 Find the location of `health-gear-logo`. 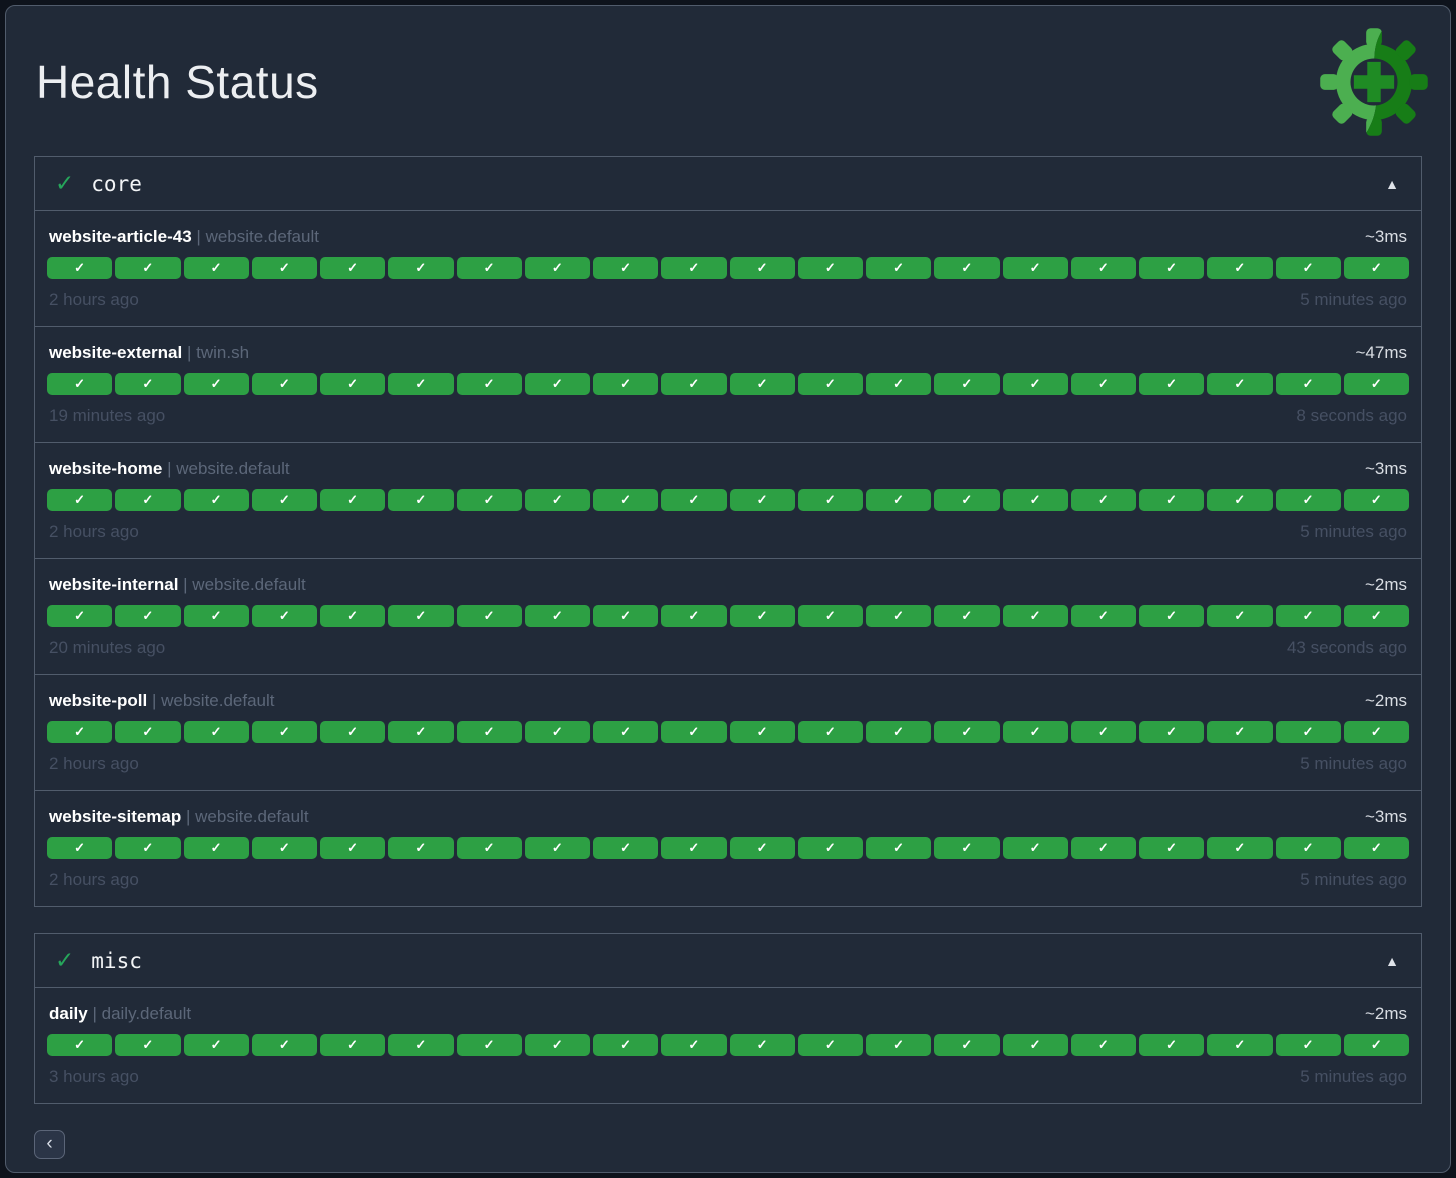

health-gear-logo is located at coordinates (1374, 82).